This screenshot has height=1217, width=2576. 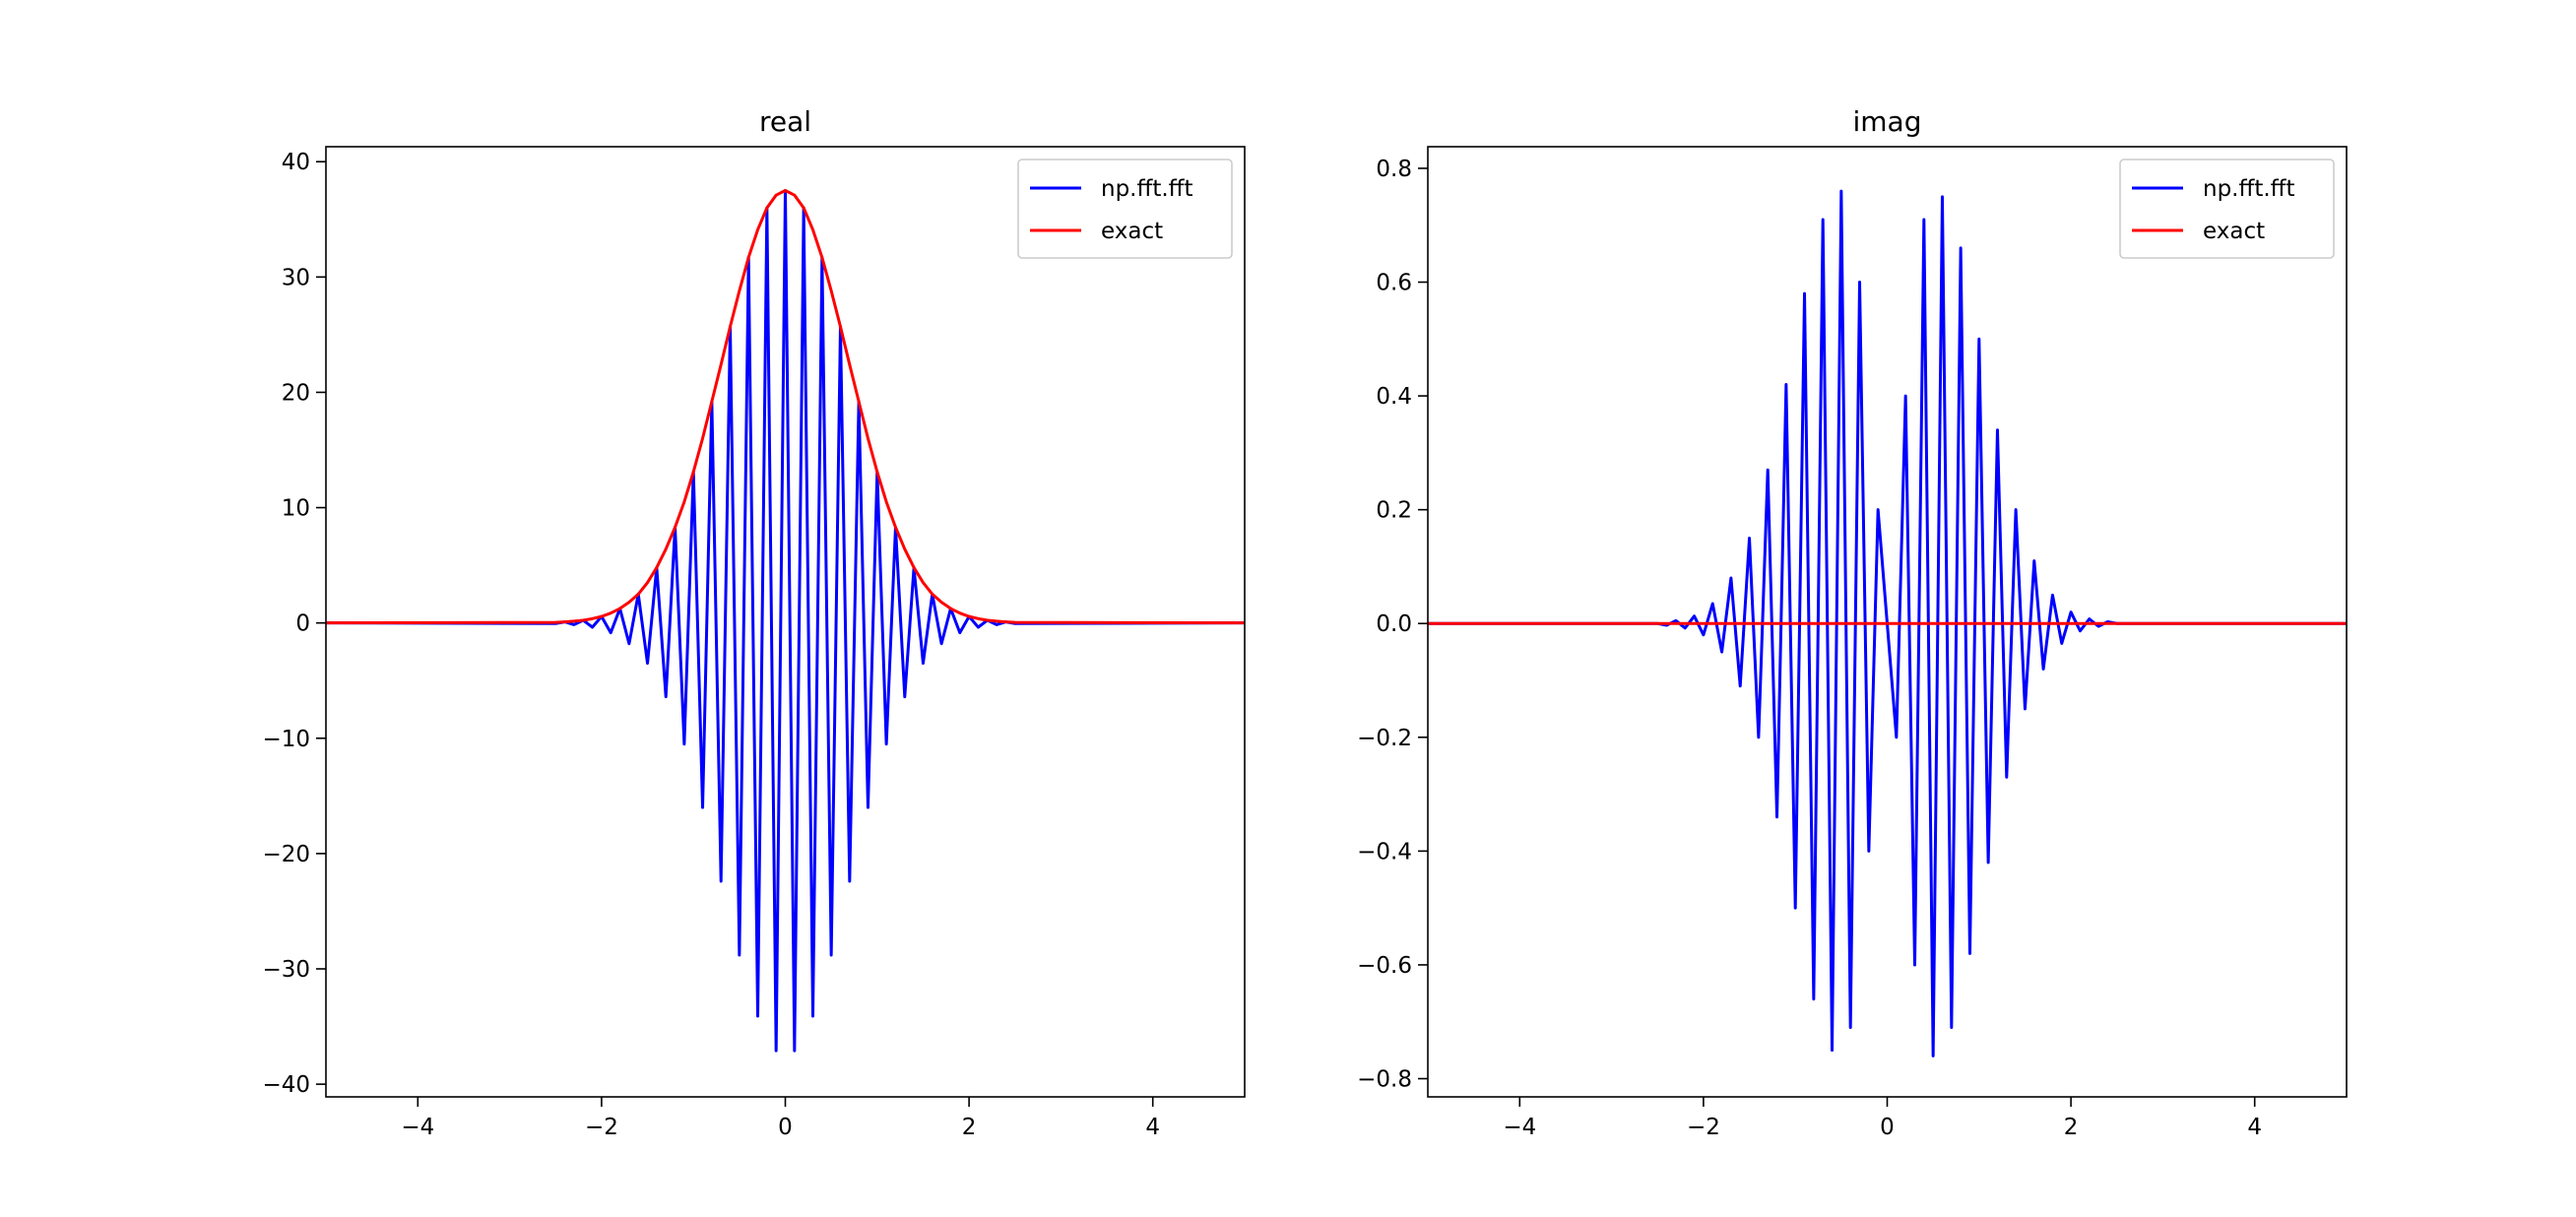 What do you see at coordinates (1394, 169) in the screenshot?
I see `y-tick-label: 0.8` at bounding box center [1394, 169].